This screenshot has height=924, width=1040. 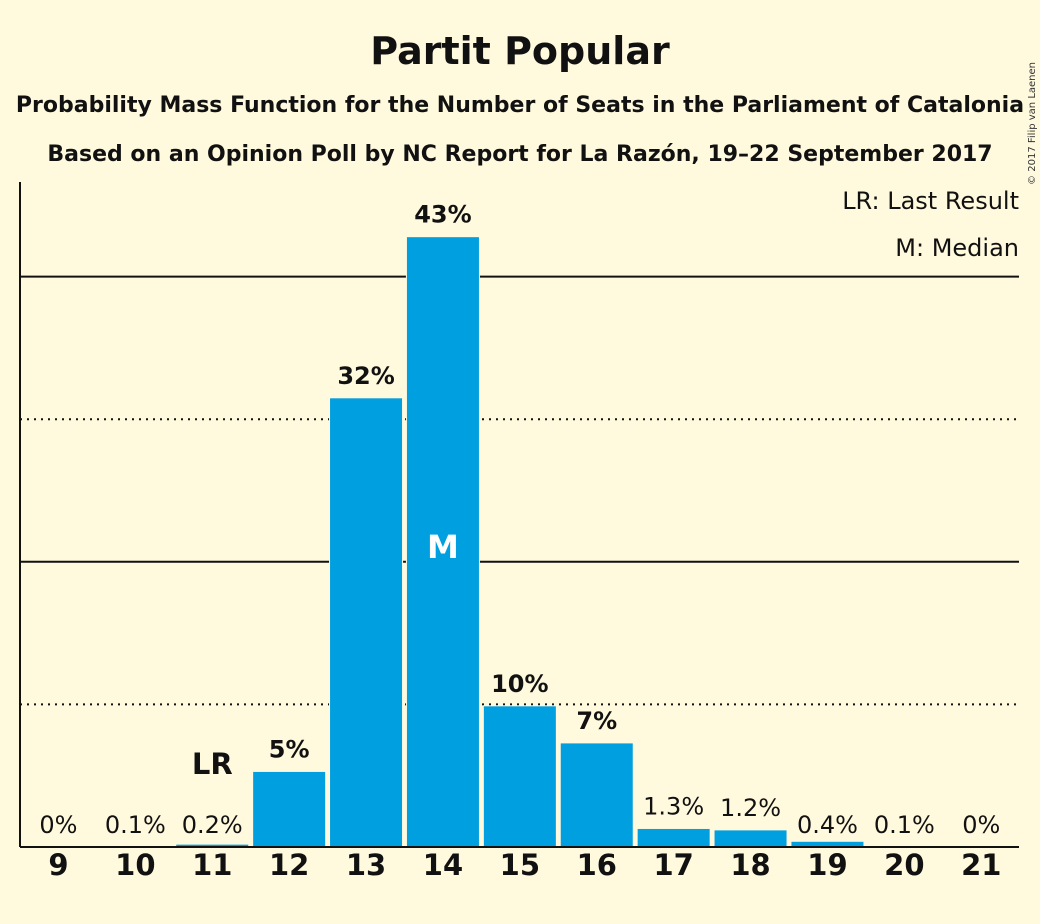 I want to click on x-tick-label-15: 15, so click(x=520, y=865).